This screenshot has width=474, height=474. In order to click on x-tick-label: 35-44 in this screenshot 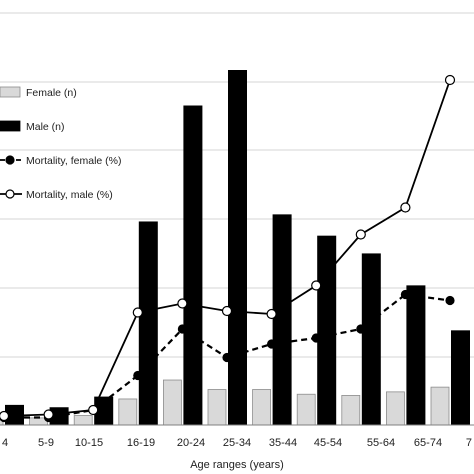, I will do `click(283, 443)`.